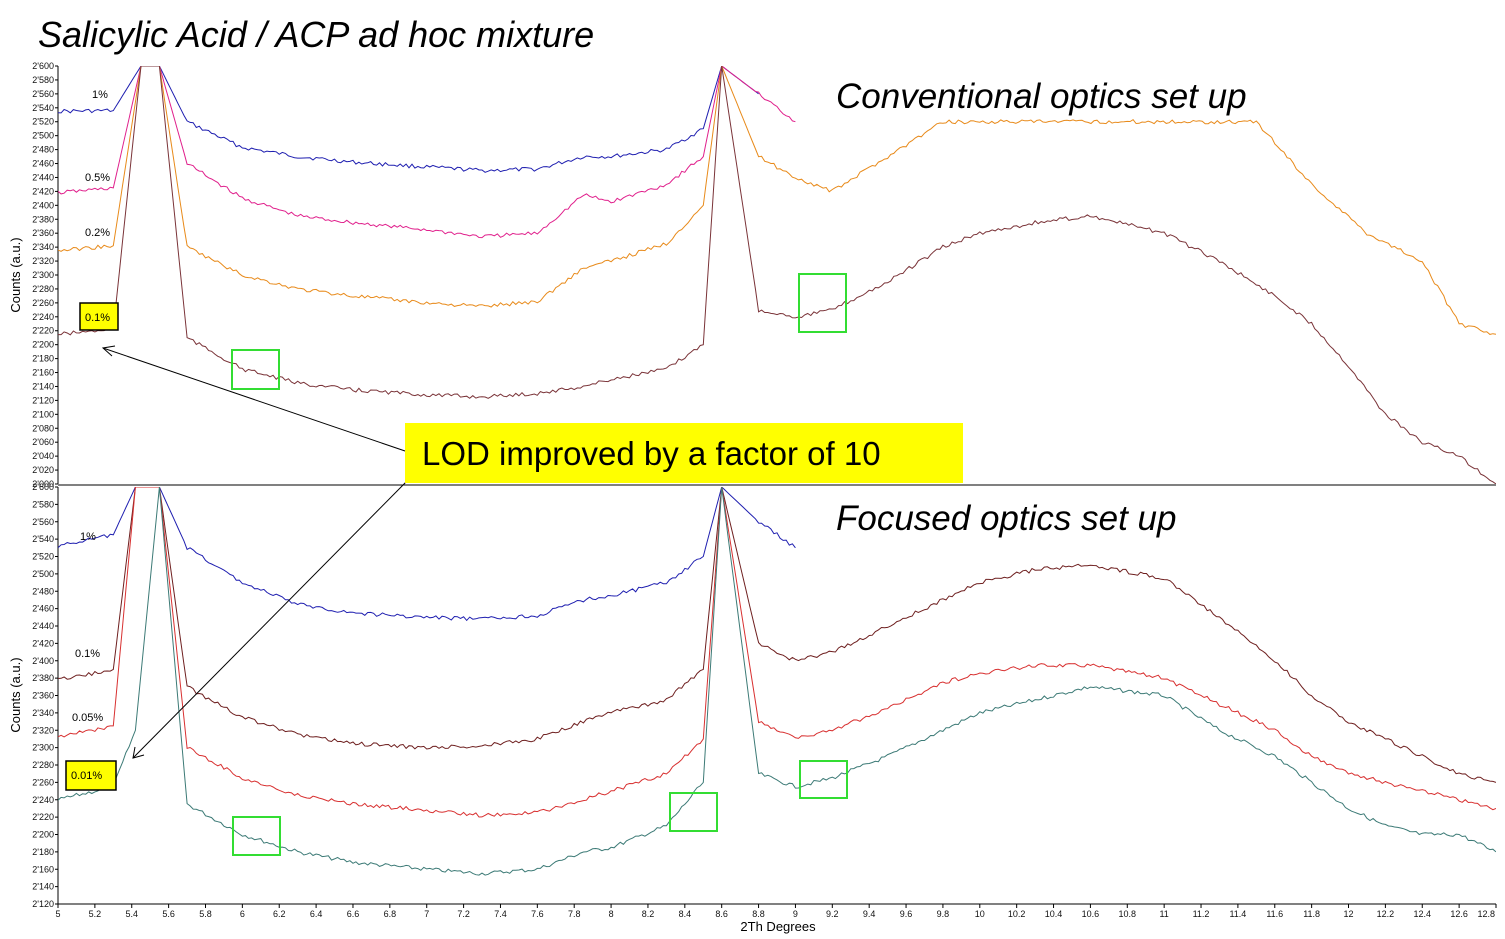 Image resolution: width=1505 pixels, height=939 pixels. I want to click on focused-x-tick-label: 10.2, so click(1017, 914).